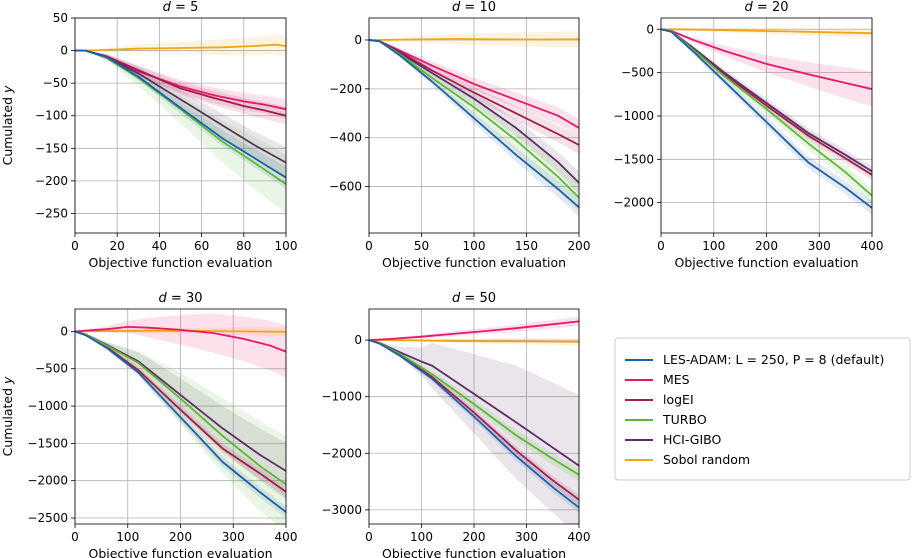 This screenshot has height=558, width=913. What do you see at coordinates (345, 187) in the screenshot?
I see `ytick-label-1-3: −600` at bounding box center [345, 187].